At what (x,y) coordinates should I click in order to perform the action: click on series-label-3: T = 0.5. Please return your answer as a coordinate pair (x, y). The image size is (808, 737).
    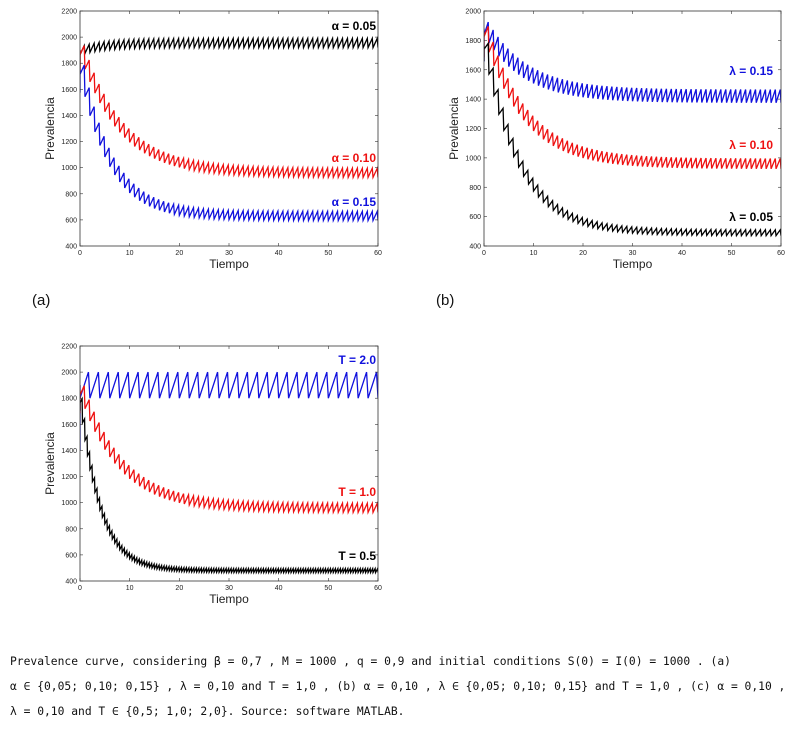
    Looking at the image, I should click on (357, 556).